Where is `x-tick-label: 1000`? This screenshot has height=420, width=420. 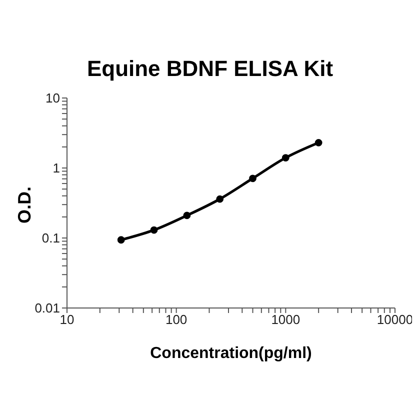 x-tick-label: 1000 is located at coordinates (285, 320).